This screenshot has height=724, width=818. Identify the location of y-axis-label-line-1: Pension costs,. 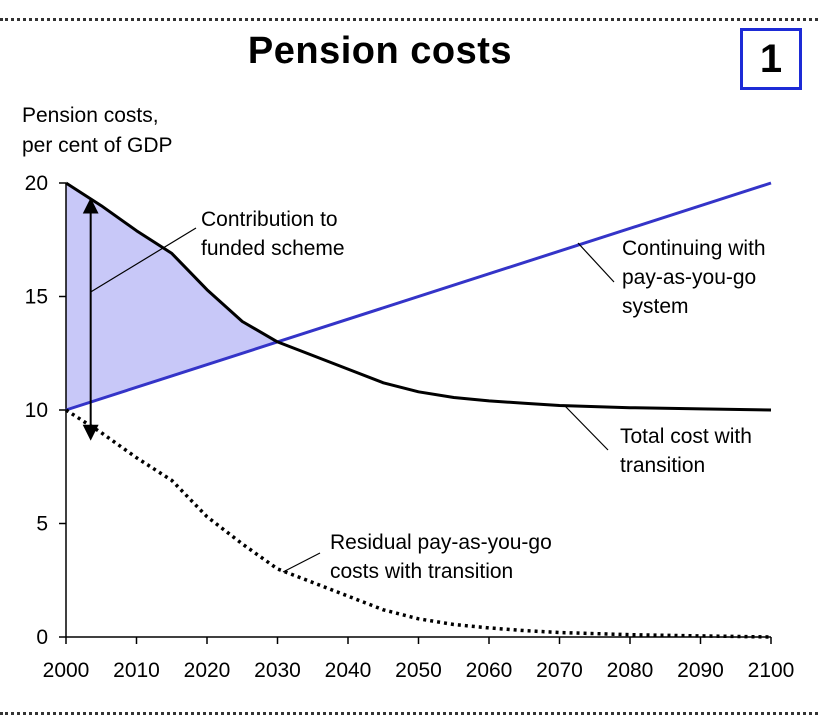
(90, 115).